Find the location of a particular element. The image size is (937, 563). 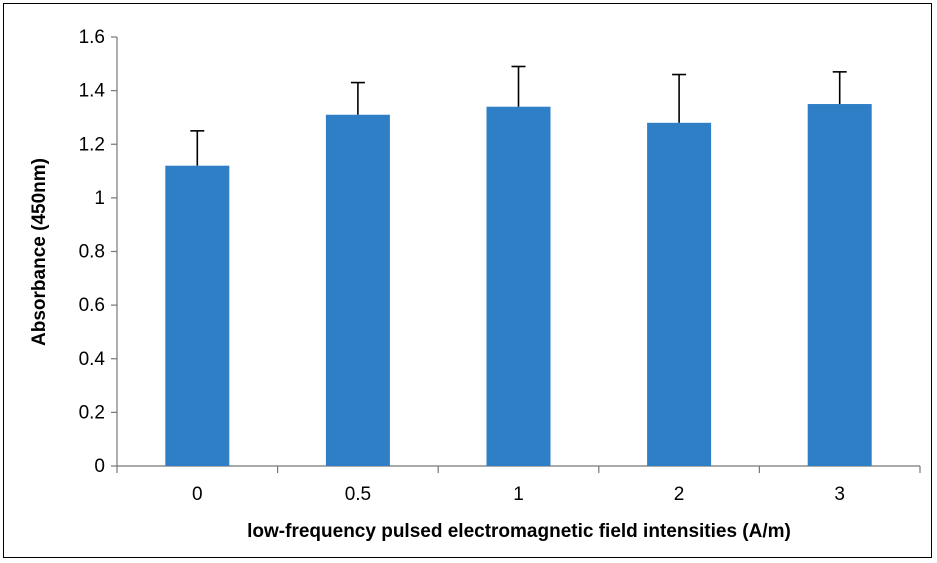

y-tick-label: 0.8 is located at coordinates (92, 252).